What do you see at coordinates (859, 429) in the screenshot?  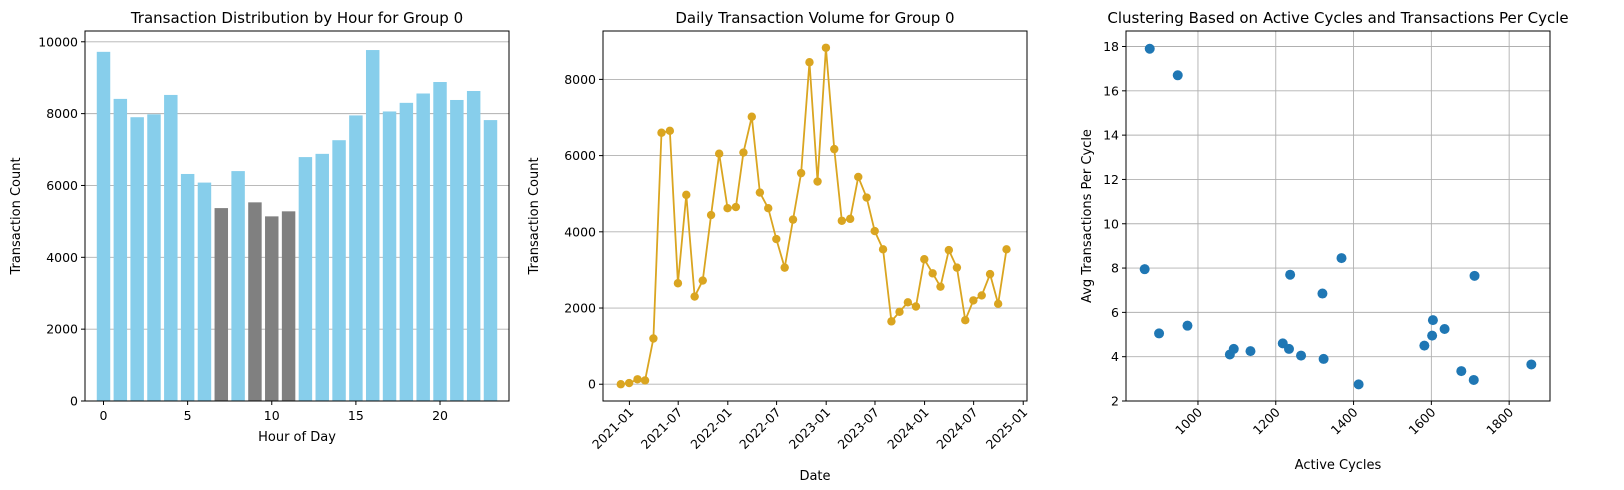 I see `x-tick-label: 2023-07` at bounding box center [859, 429].